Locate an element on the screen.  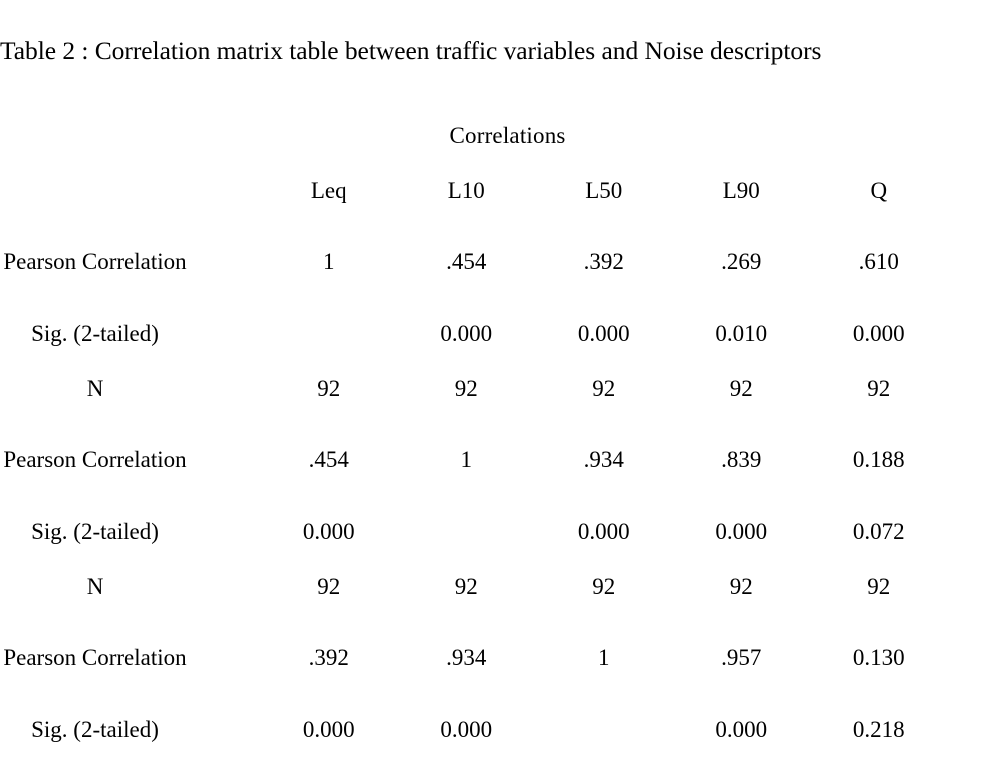
column-header-l50: L50 is located at coordinates (604, 191).